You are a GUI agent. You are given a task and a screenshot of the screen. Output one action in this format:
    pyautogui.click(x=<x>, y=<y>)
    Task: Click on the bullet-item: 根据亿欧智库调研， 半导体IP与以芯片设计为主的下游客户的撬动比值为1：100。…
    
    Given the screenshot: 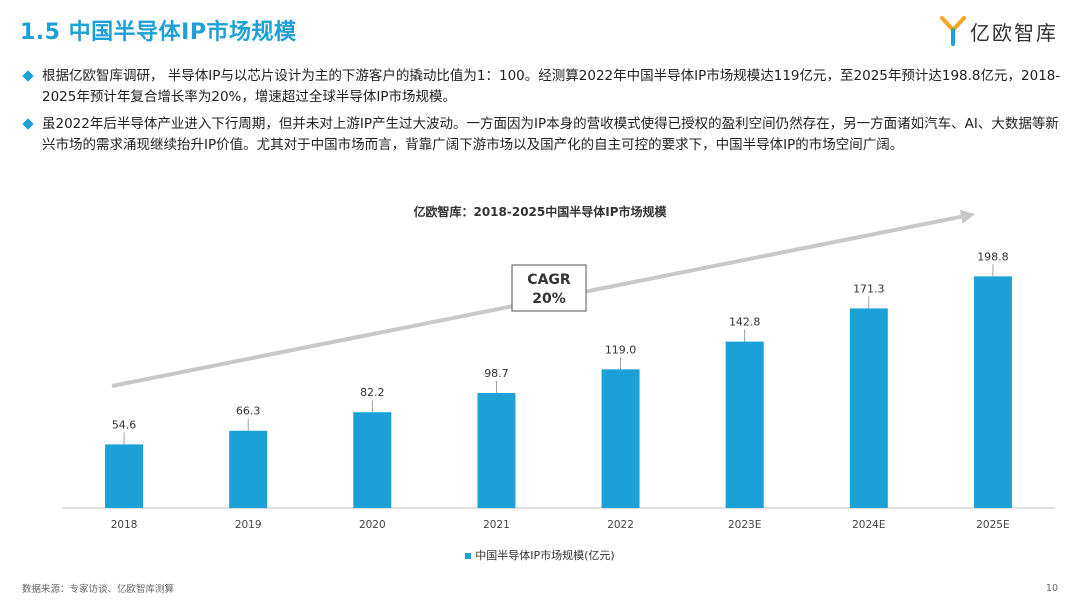 What is the action you would take?
    pyautogui.click(x=542, y=87)
    